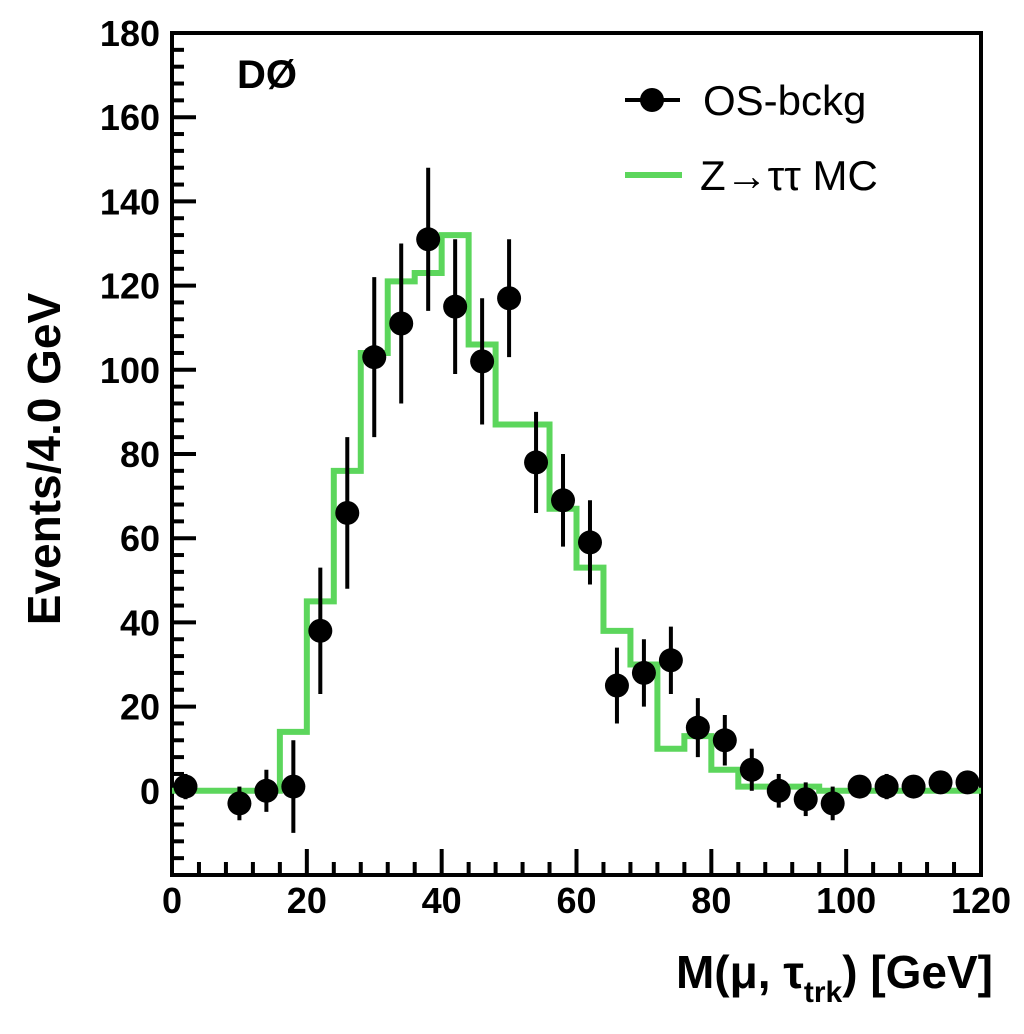 Image resolution: width=1024 pixels, height=1034 pixels. What do you see at coordinates (652, 100) in the screenshot?
I see `legend-marker-point` at bounding box center [652, 100].